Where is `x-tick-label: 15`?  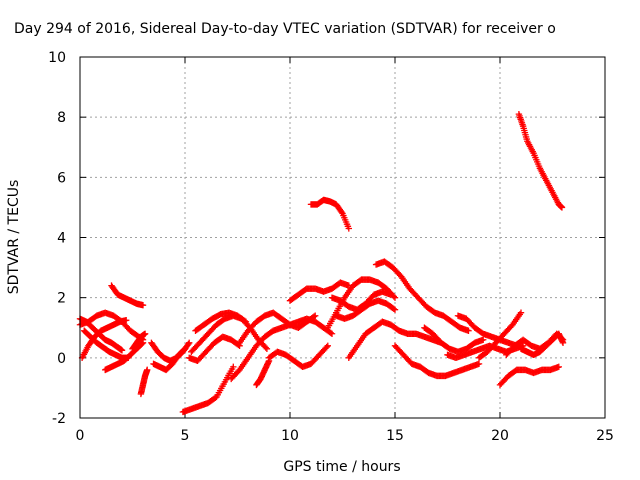 x-tick-label: 15 is located at coordinates (395, 436).